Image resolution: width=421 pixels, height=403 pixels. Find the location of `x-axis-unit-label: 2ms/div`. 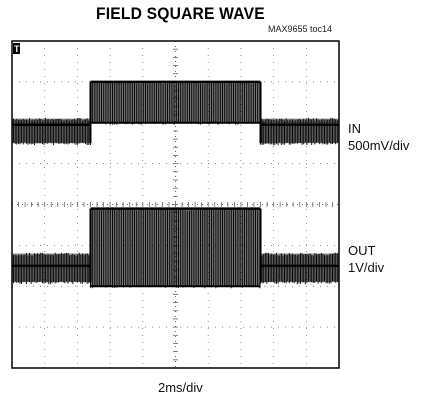

x-axis-unit-label: 2ms/div is located at coordinates (180, 387).